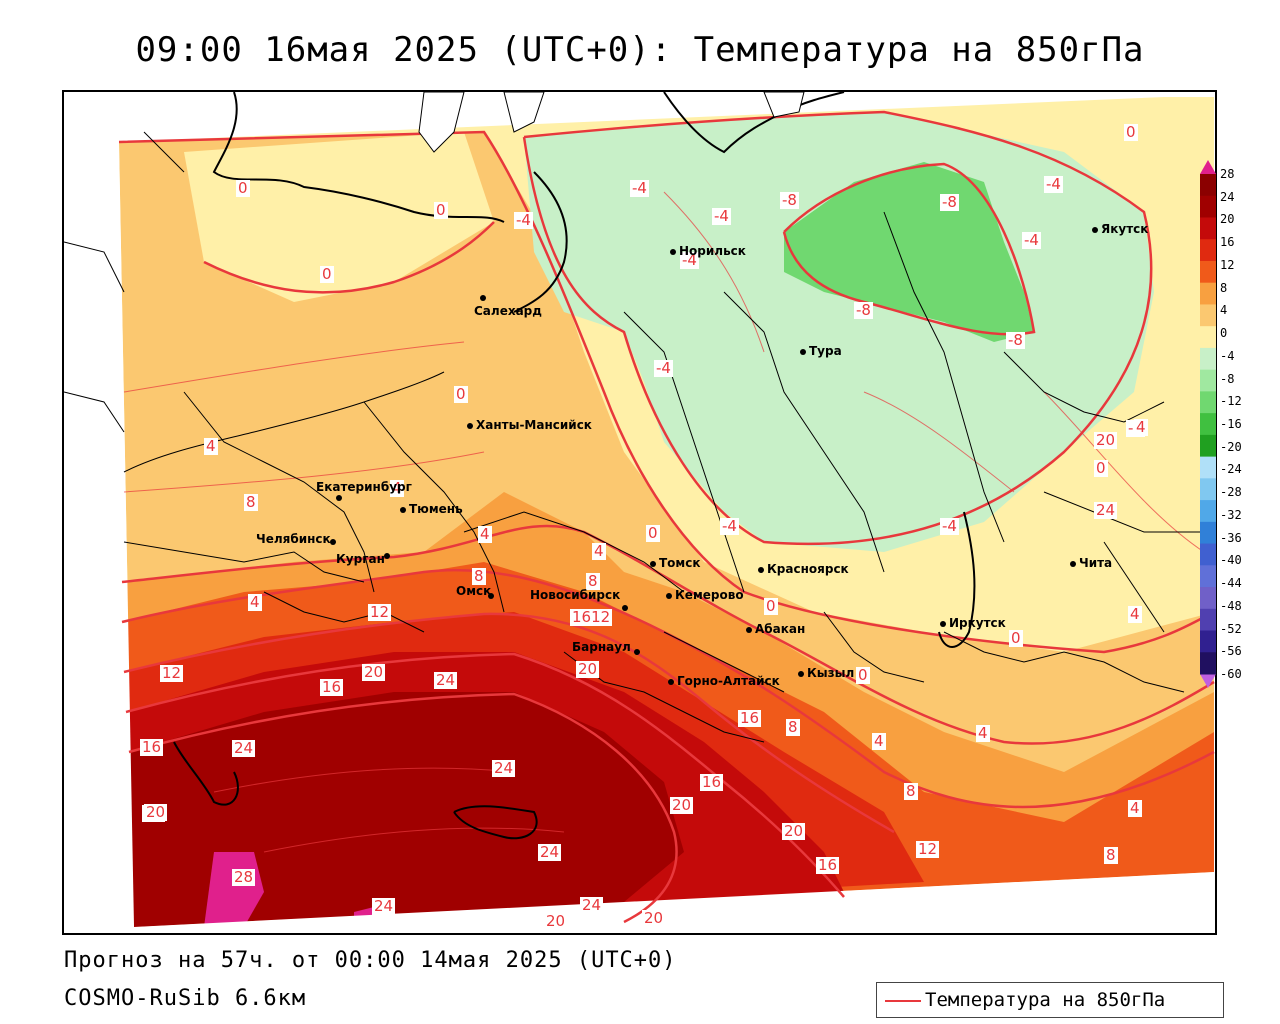  What do you see at coordinates (1231, 446) in the screenshot?
I see `colorbar-tick-label: -20` at bounding box center [1231, 446].